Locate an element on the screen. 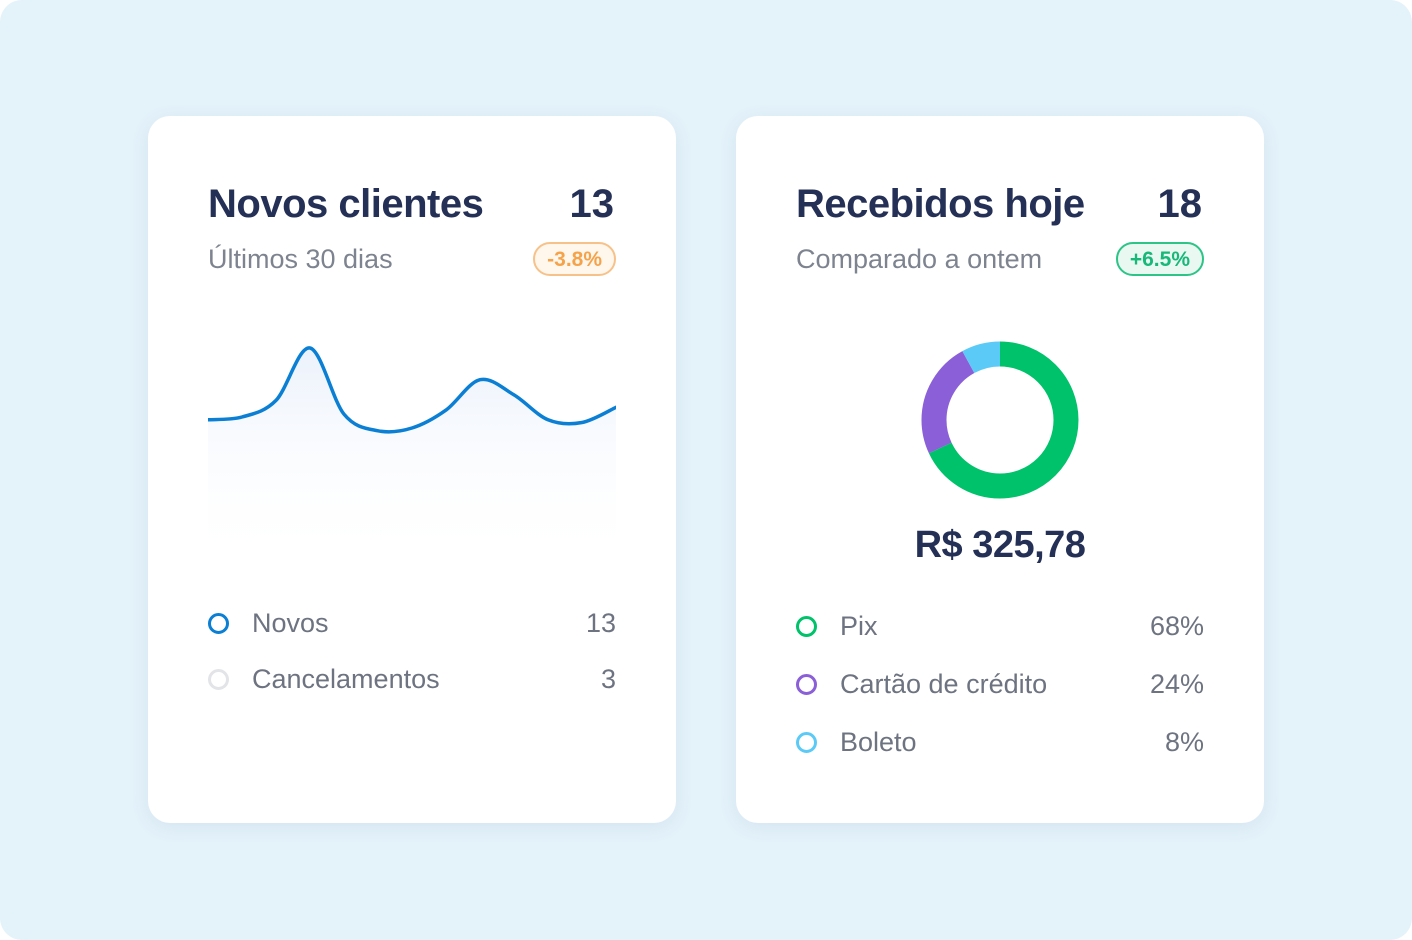  legend-item-boleto: Boleto 8% is located at coordinates (1000, 754).